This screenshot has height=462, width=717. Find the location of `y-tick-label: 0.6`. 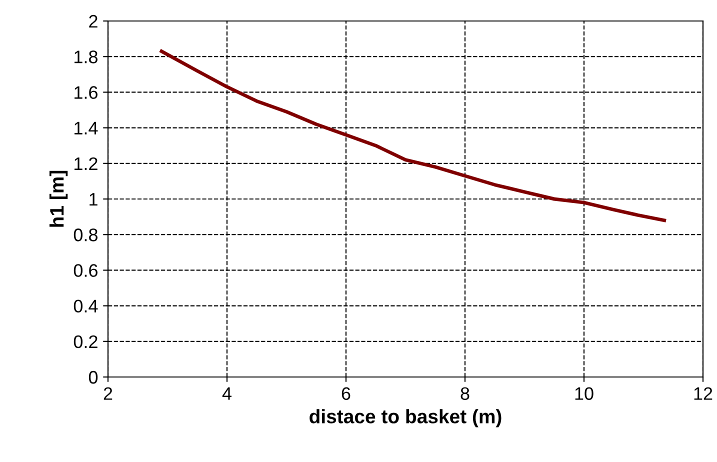

y-tick-label: 0.6 is located at coordinates (86, 270).